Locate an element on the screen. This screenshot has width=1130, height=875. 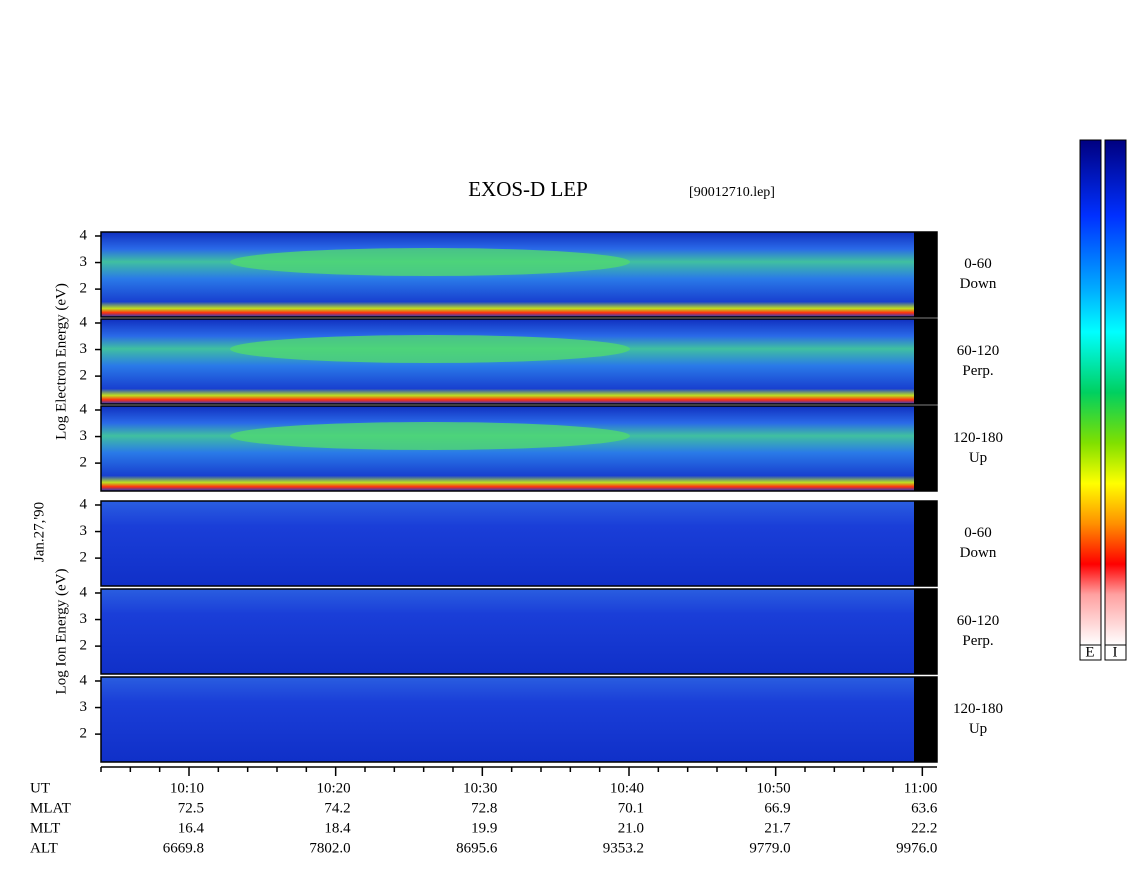
ephemeris-label: MLT is located at coordinates (45, 828).